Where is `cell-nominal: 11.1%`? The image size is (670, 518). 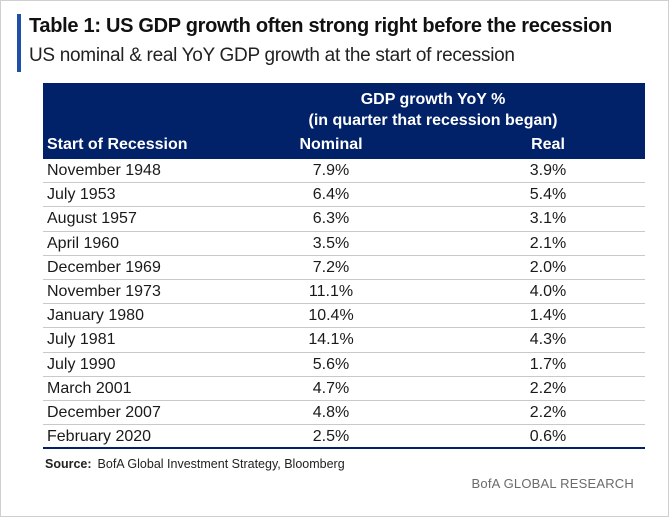
cell-nominal: 11.1% is located at coordinates (331, 291).